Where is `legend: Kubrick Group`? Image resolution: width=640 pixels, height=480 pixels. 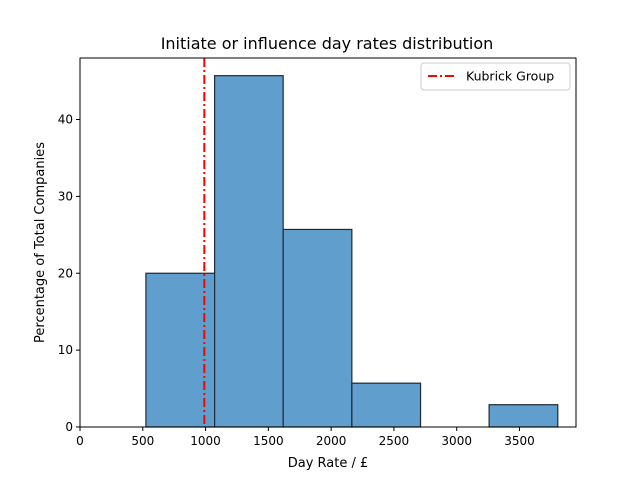
legend: Kubrick Group is located at coordinates (495, 76).